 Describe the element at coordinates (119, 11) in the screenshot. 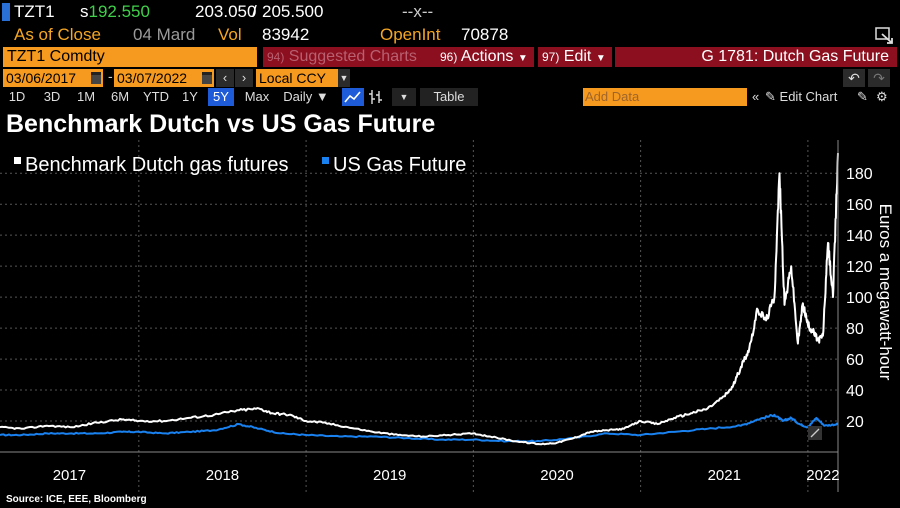

I see `price-value: 192.550` at that location.